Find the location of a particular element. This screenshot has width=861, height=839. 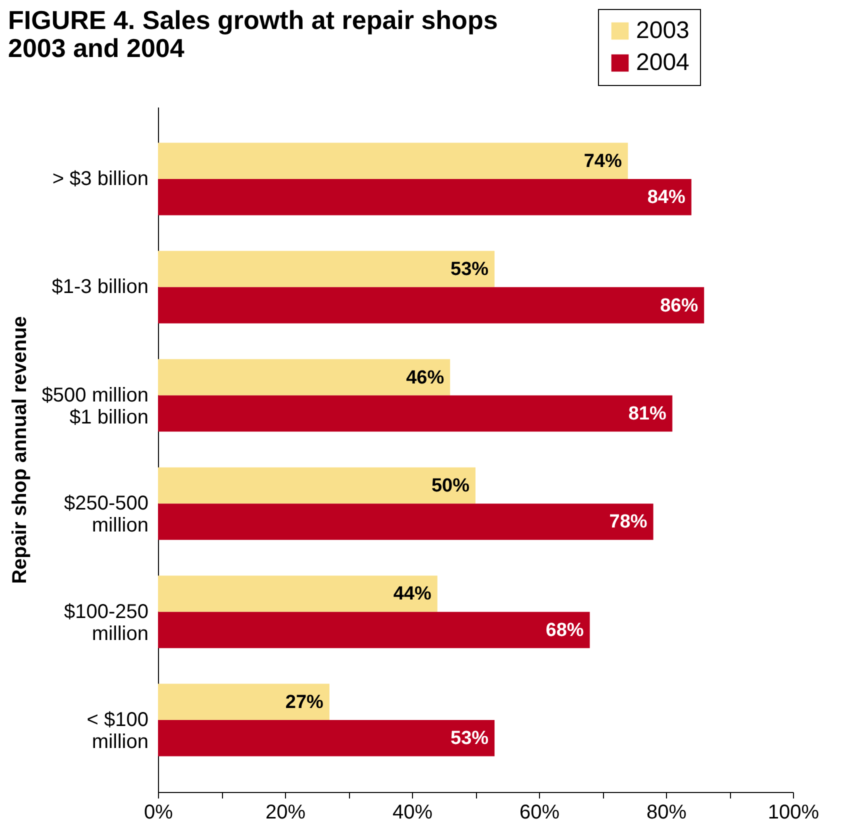

x-tick-label: 80% is located at coordinates (666, 813).